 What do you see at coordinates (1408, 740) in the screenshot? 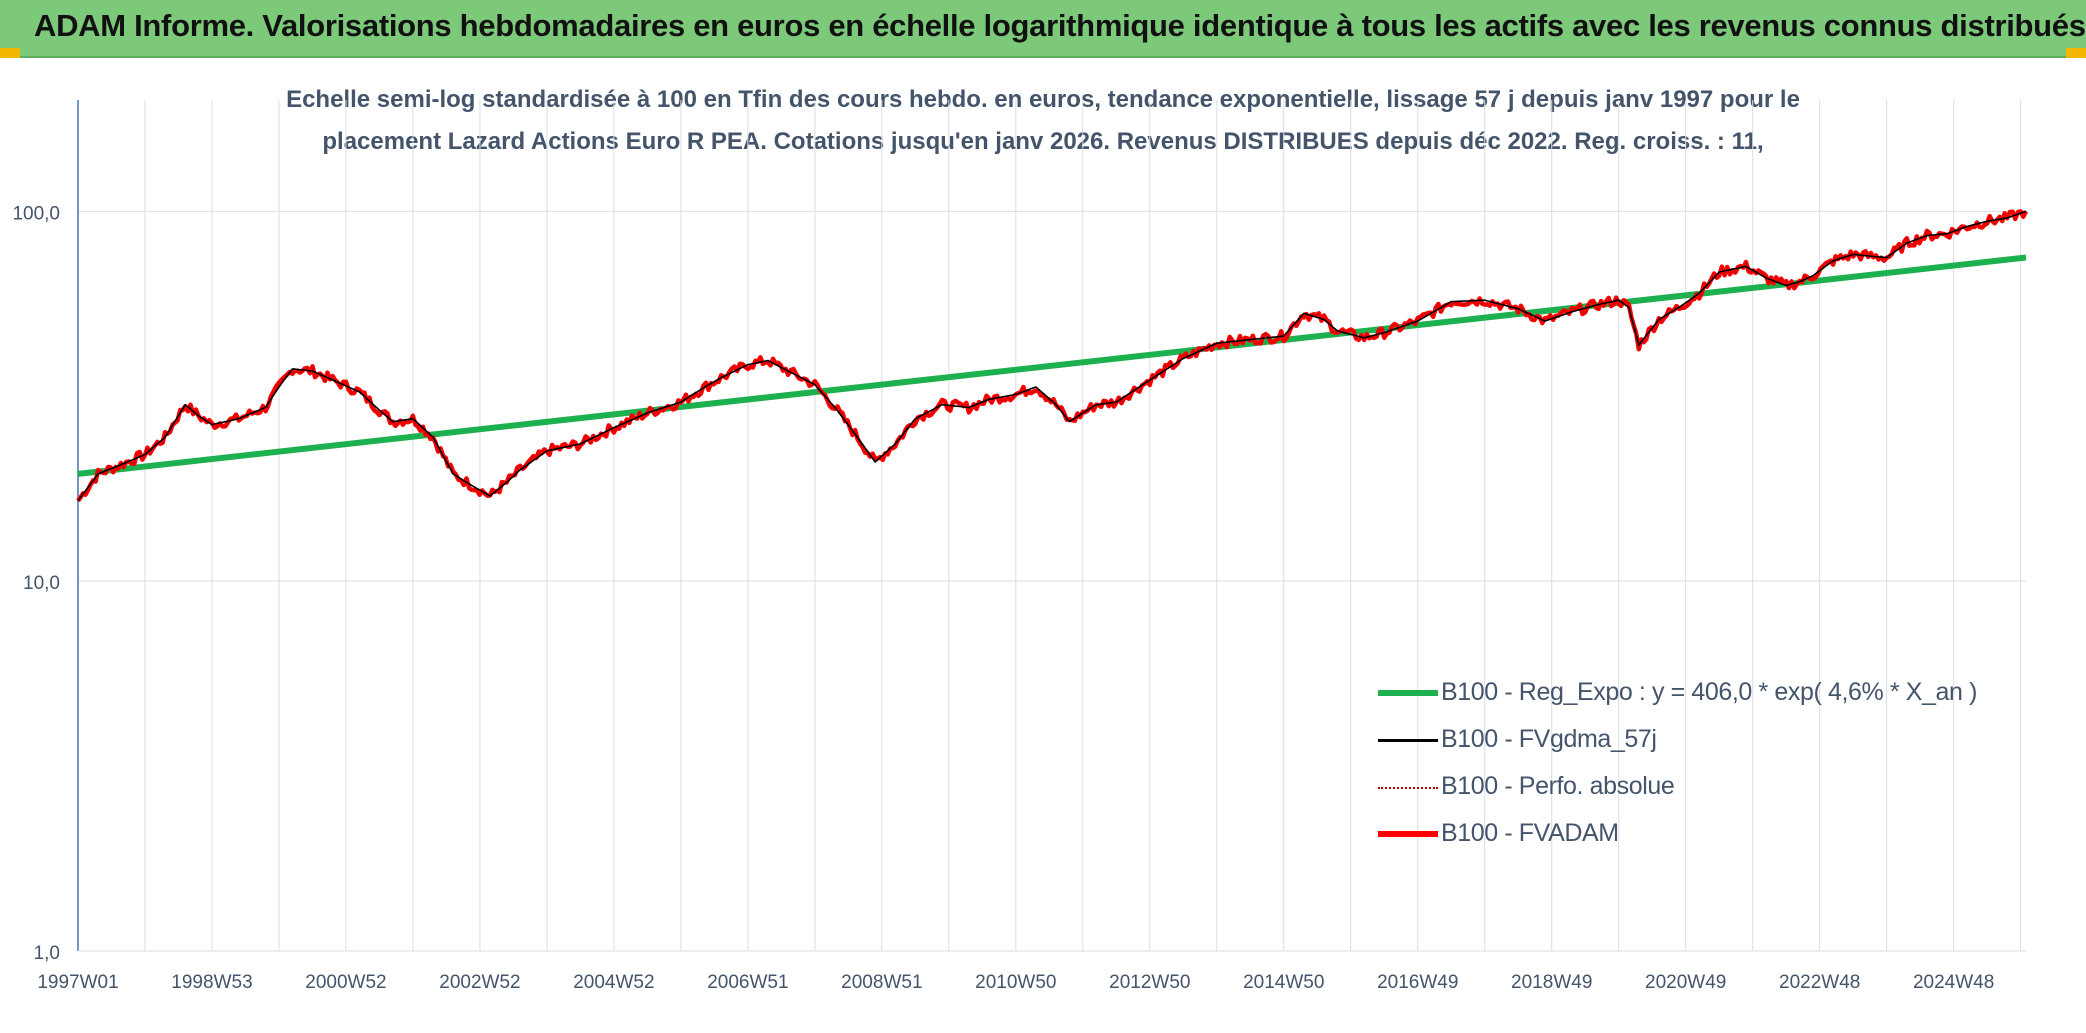
I see `legend-swatch-smoothed` at bounding box center [1408, 740].